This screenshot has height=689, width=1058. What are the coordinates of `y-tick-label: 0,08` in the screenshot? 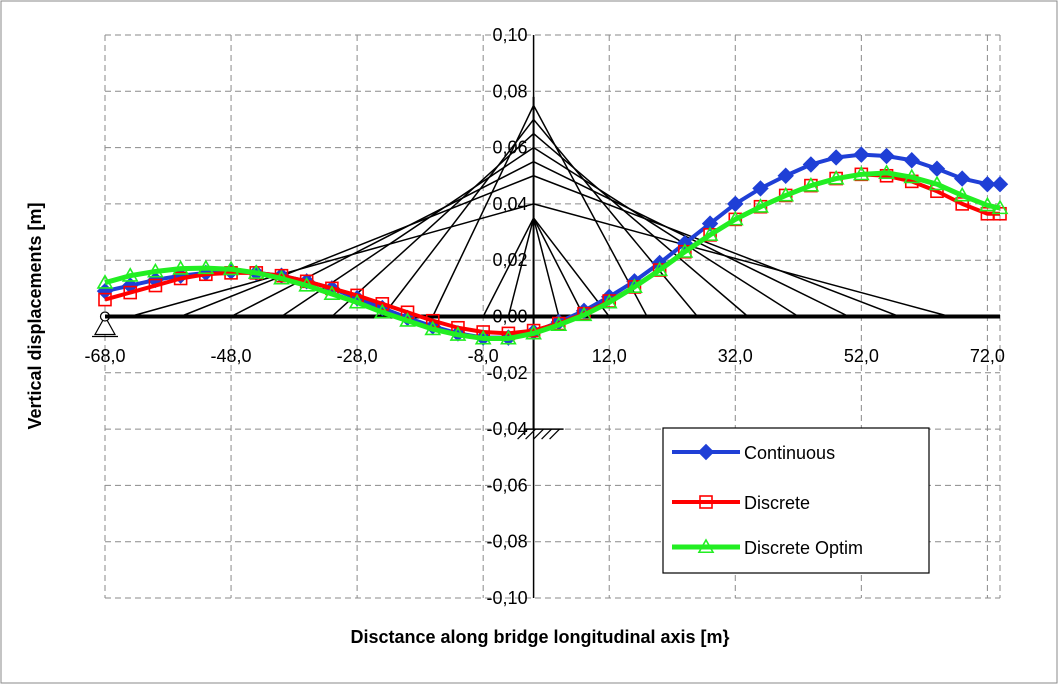 It's located at (510, 91).